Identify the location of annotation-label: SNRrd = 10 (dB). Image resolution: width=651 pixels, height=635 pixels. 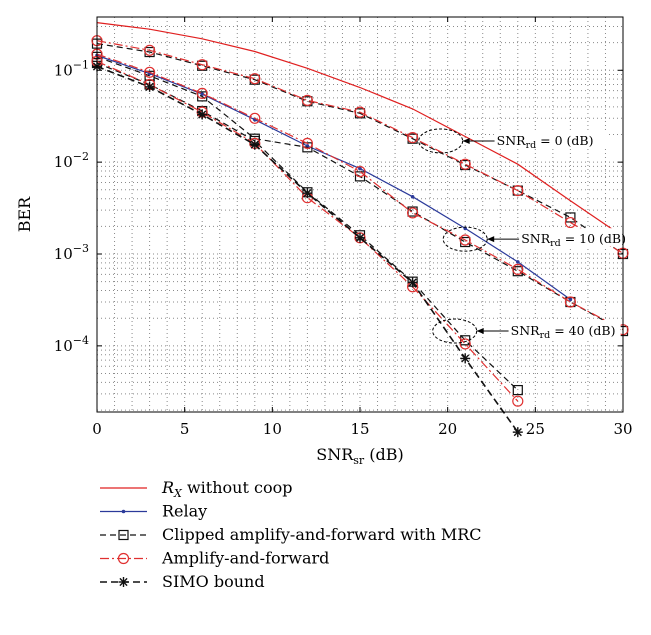
(573, 240).